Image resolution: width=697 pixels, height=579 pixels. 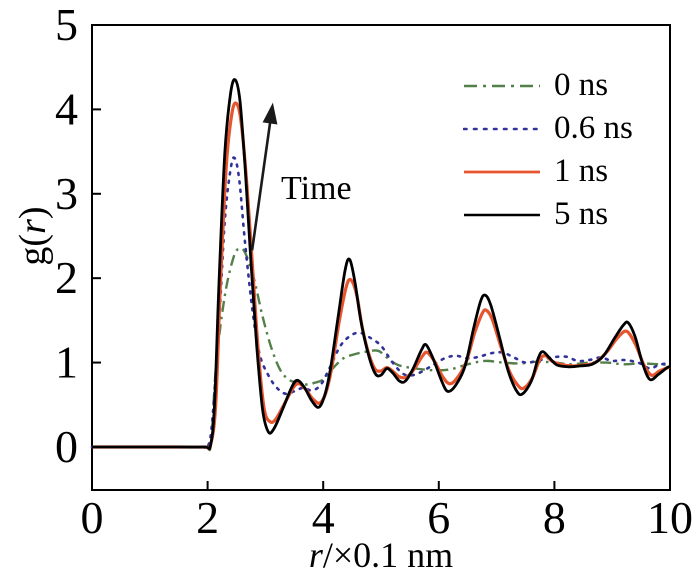 I want to click on x-tick-label: 4, so click(x=323, y=517).